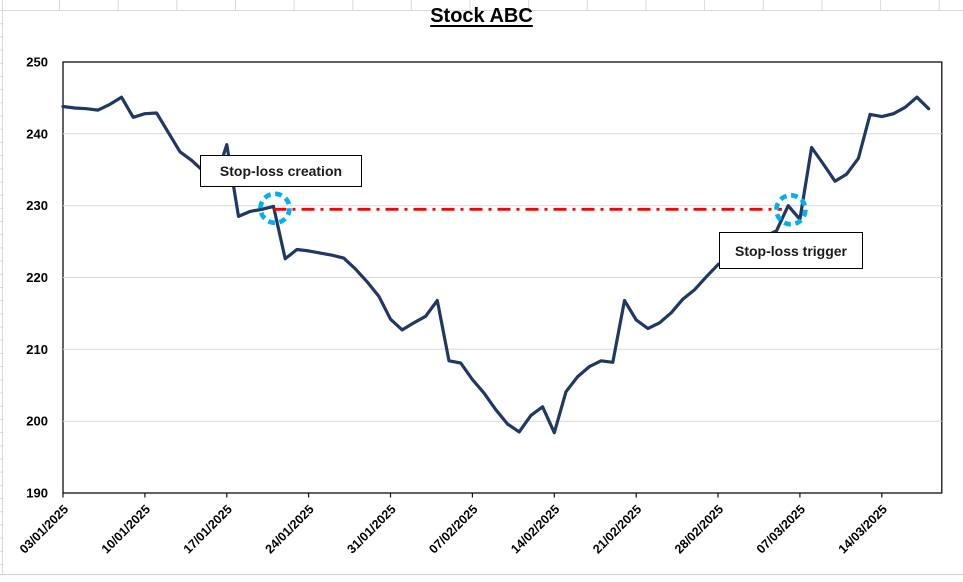 This screenshot has width=963, height=582. Describe the element at coordinates (453, 529) in the screenshot. I see `x-axis-label: 07/02/2025` at that location.